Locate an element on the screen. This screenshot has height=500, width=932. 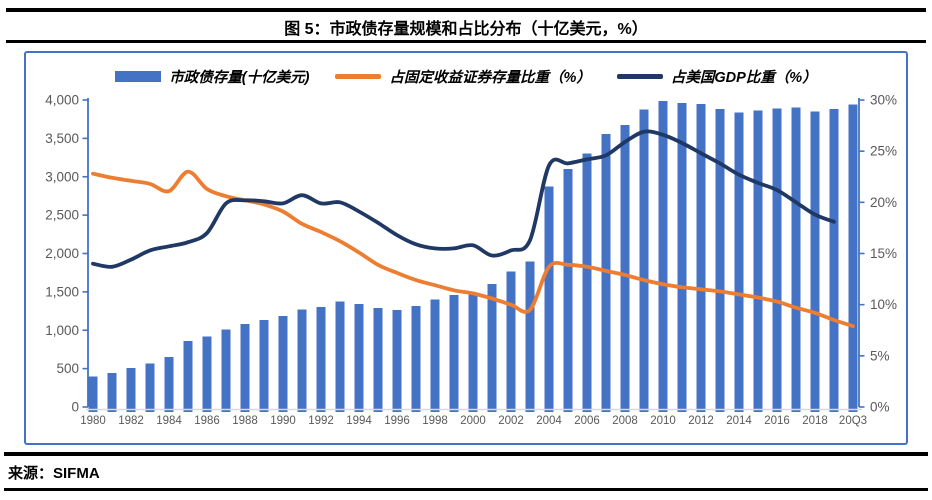
svg-text: 1992 is located at coordinates (321, 421).